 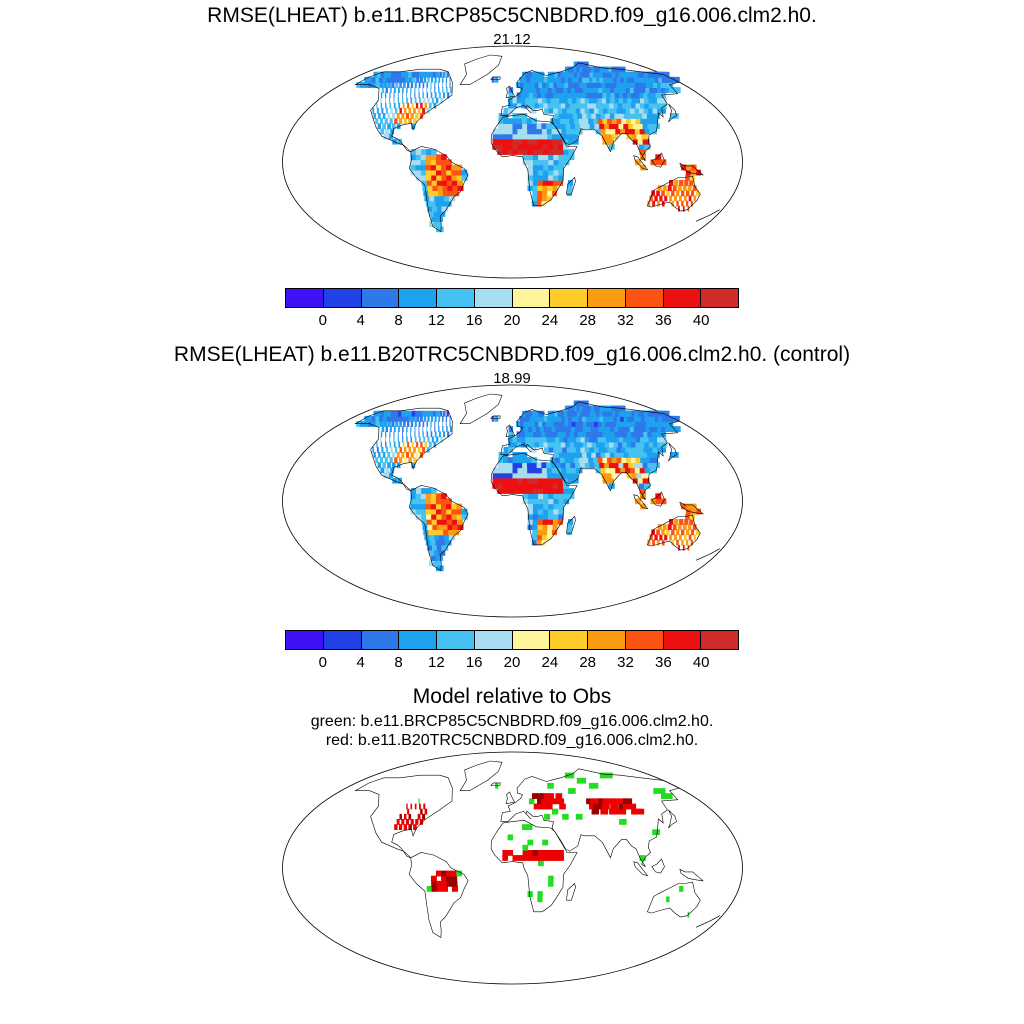 I want to click on coastline-sumatra, so click(x=641, y=502).